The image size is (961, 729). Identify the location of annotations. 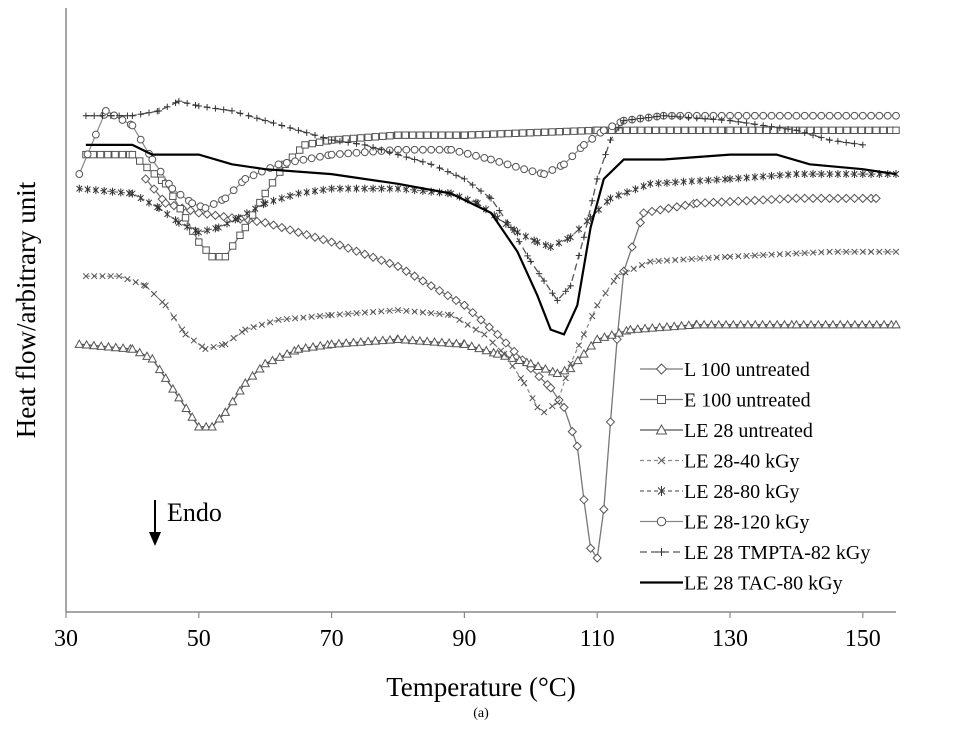
(155, 523).